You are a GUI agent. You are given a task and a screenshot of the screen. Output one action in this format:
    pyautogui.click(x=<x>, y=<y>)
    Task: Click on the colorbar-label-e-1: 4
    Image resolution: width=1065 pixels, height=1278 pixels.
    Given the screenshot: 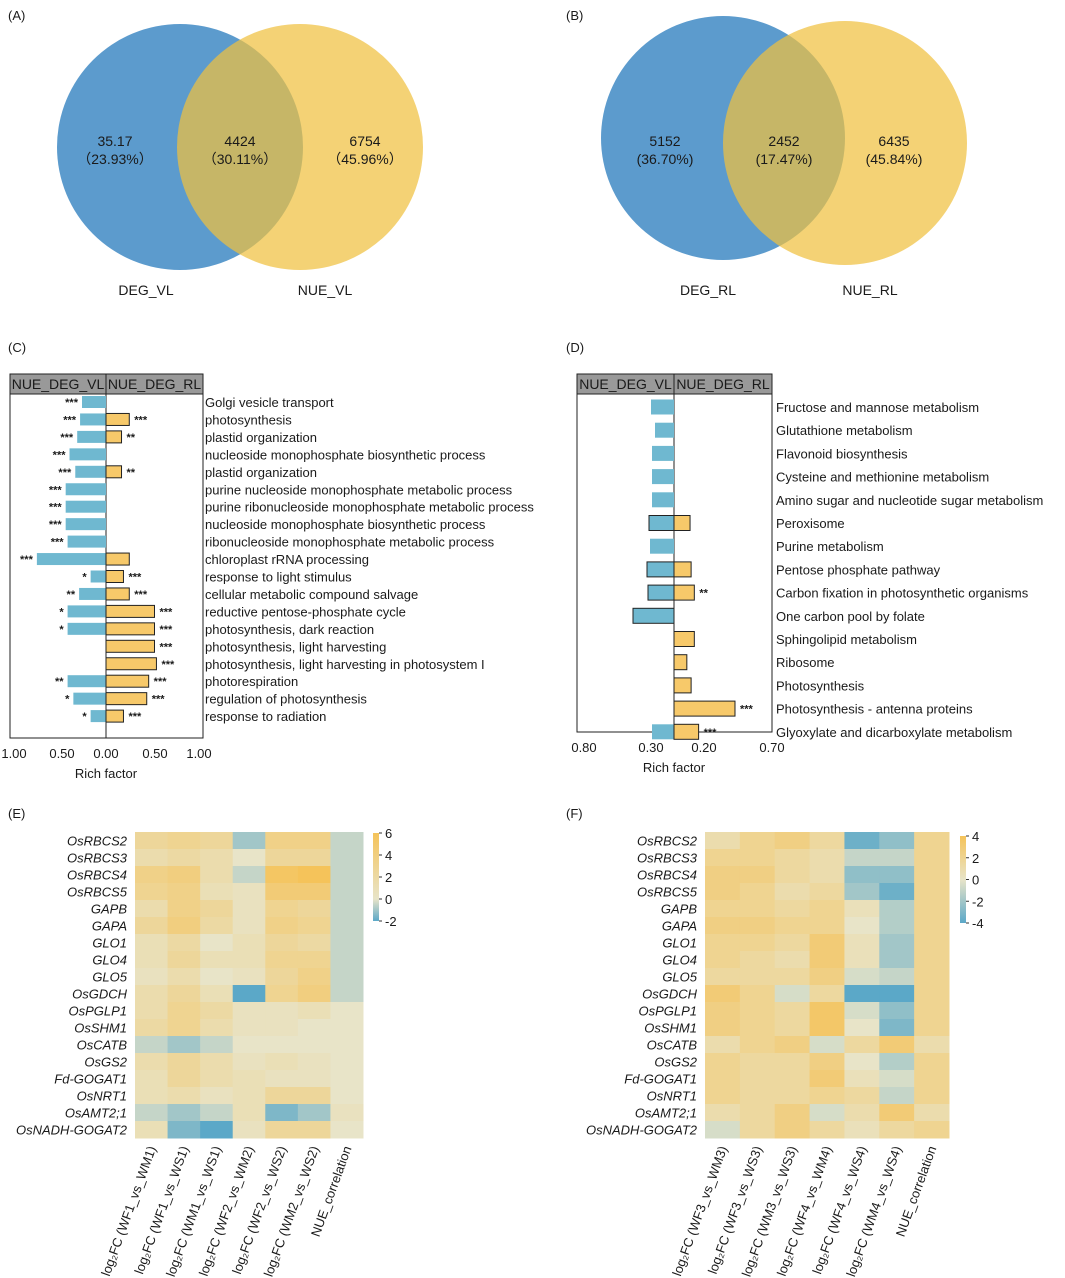 What is the action you would take?
    pyautogui.click(x=388, y=855)
    